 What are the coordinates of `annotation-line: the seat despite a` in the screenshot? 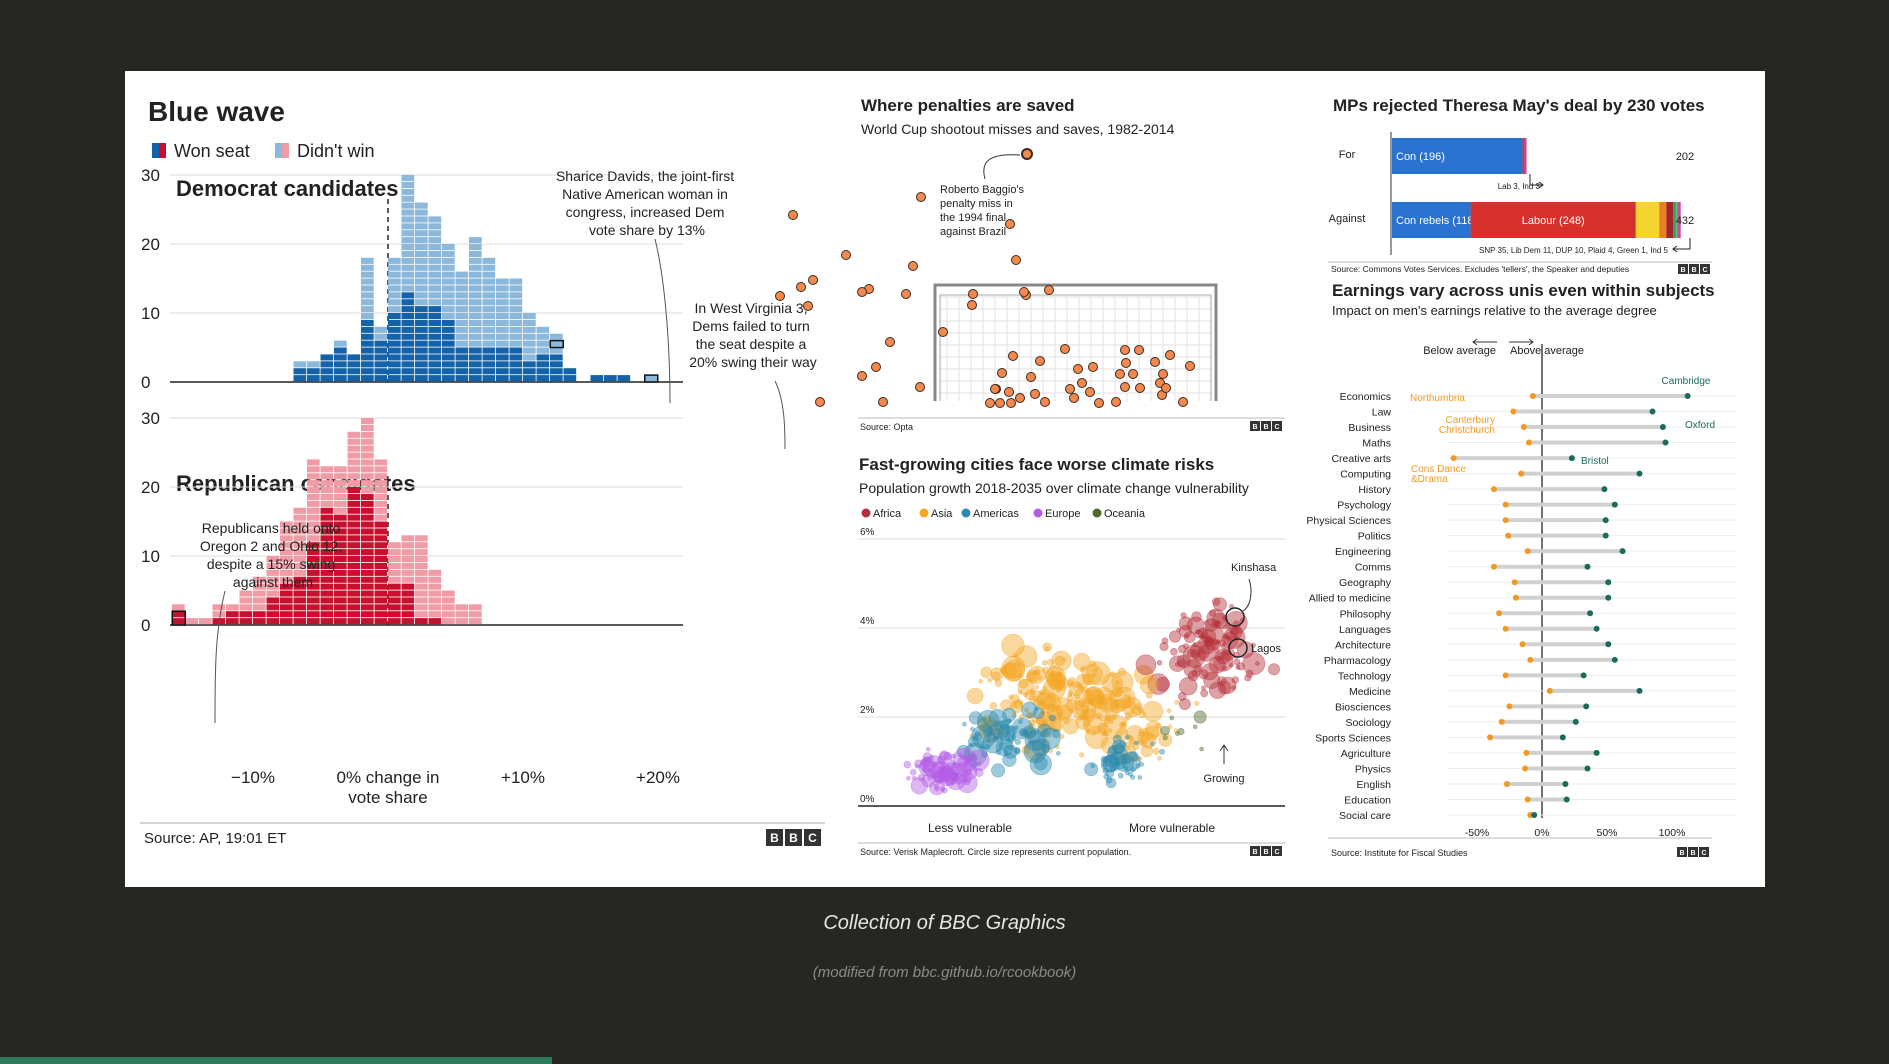 It's located at (751, 344).